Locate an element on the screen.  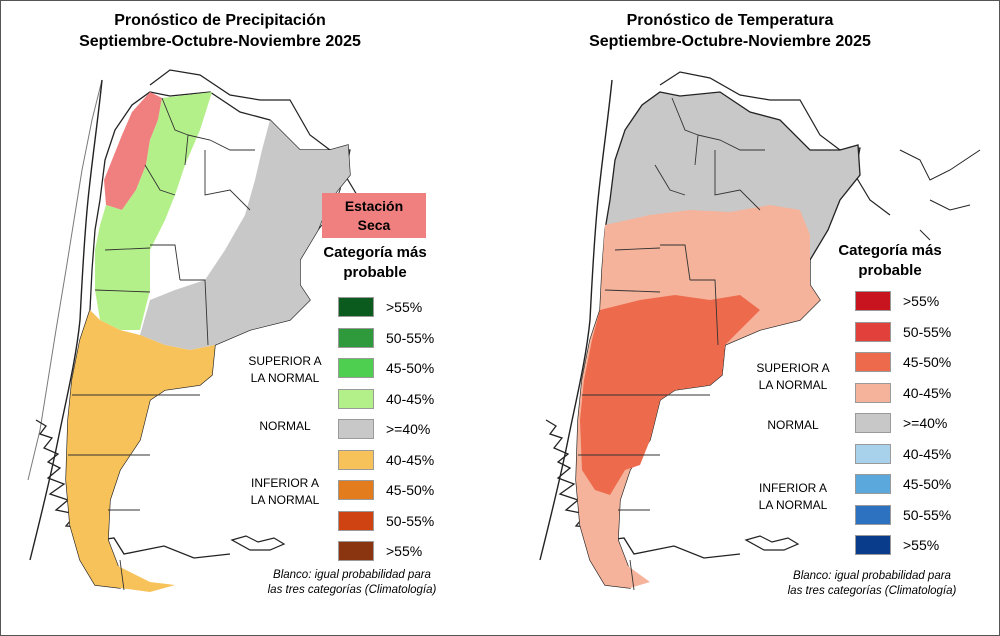
precip-legend-item: 45-50% is located at coordinates (386, 368).